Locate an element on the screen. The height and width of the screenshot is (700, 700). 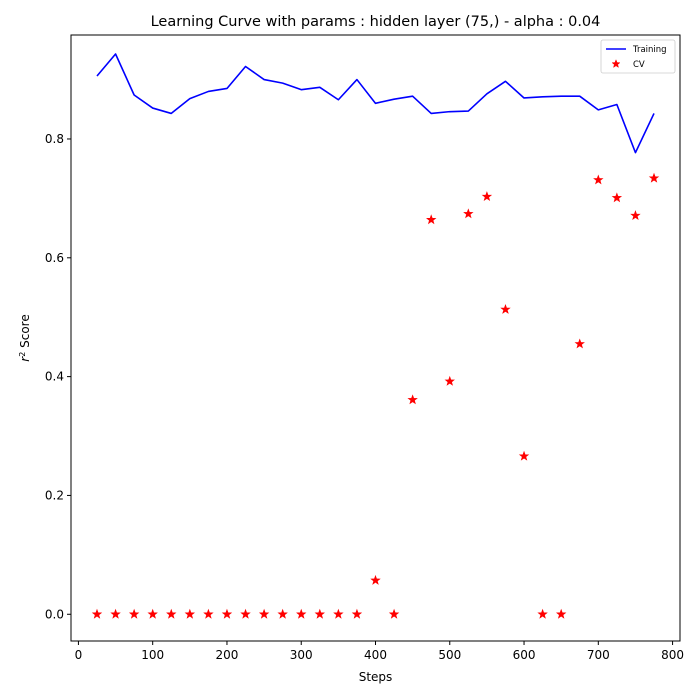
x-tick-label: 500 is located at coordinates (449, 655).